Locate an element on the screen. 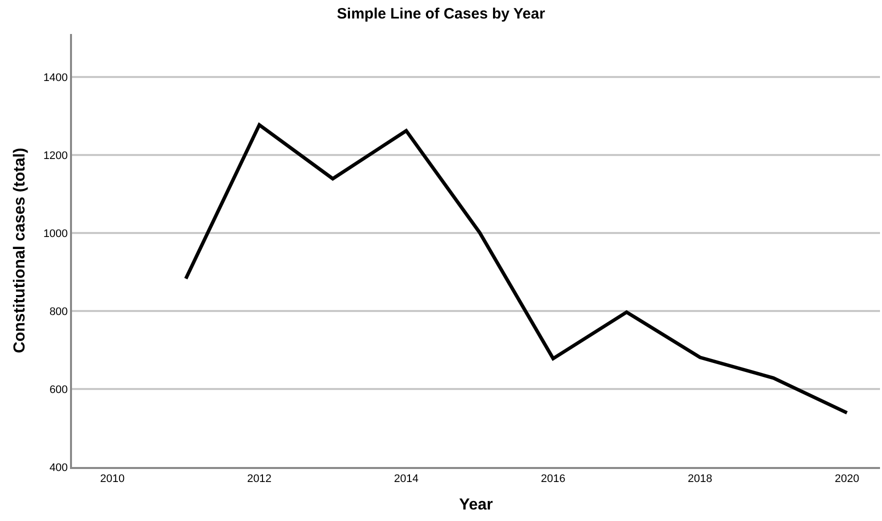 Image resolution: width=882 pixels, height=521 pixels. y-tick-label: 1400 is located at coordinates (55, 78).